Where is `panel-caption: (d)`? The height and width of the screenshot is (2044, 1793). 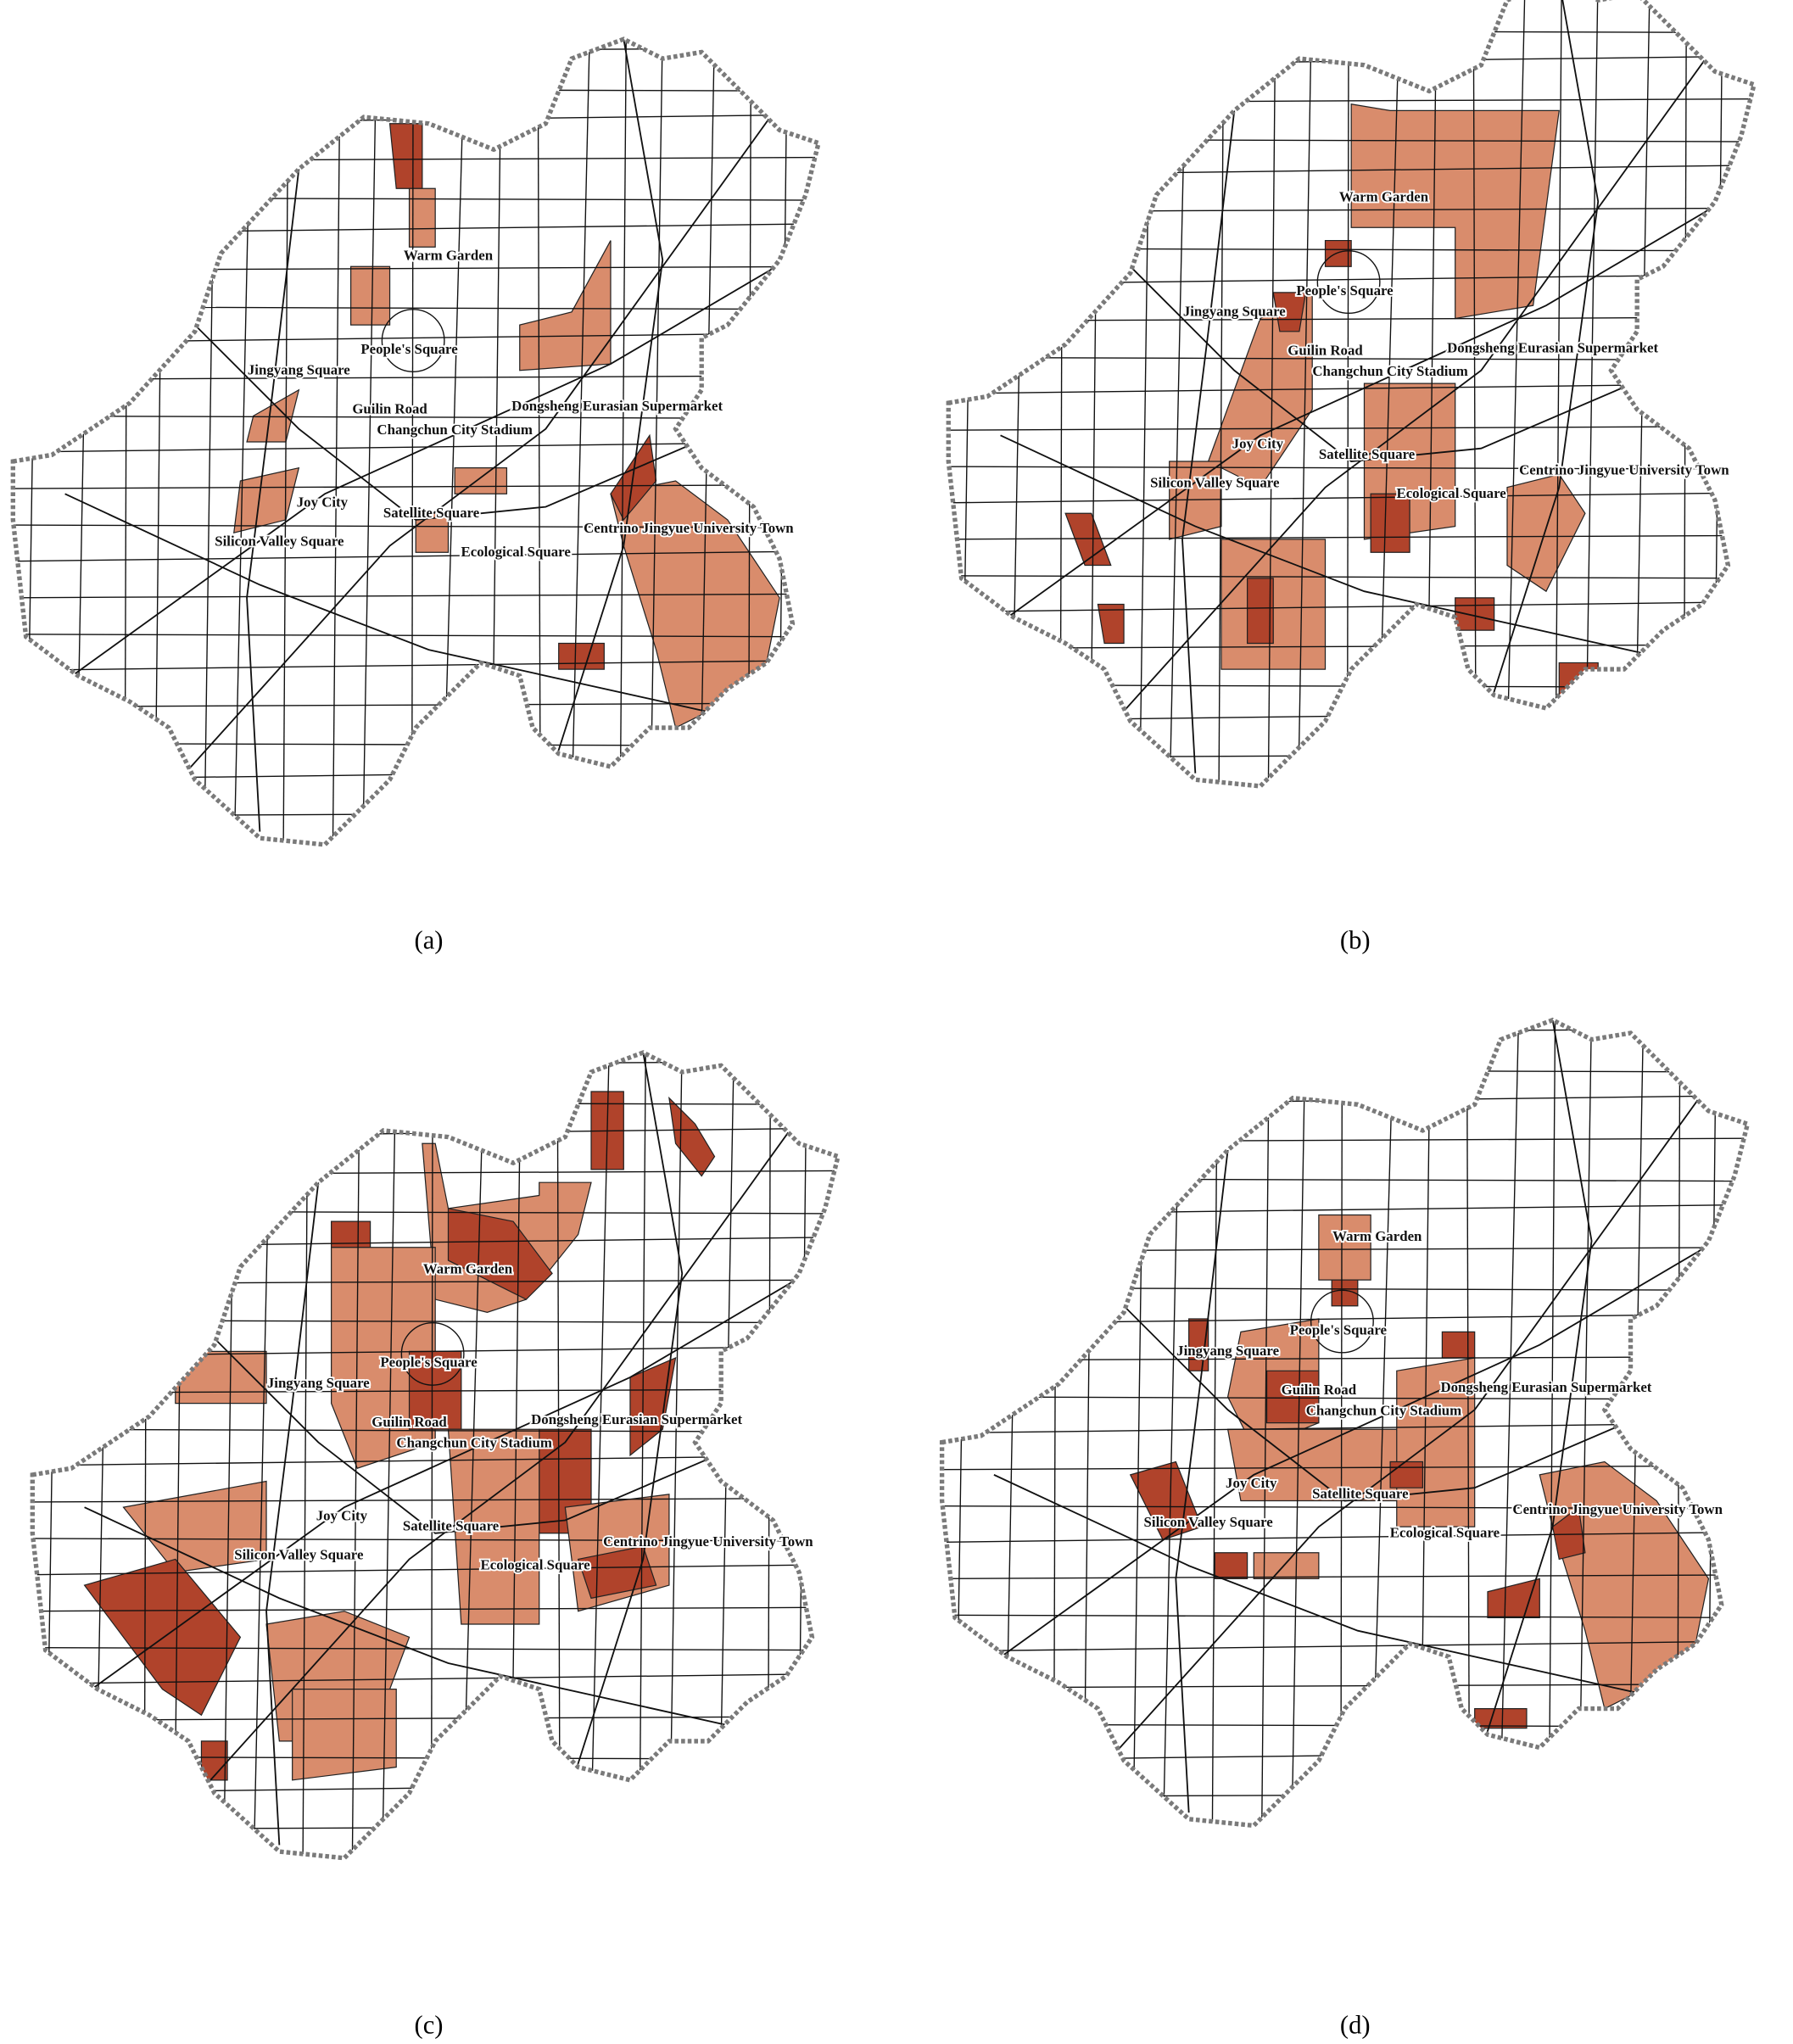
panel-caption: (d) is located at coordinates (1355, 2025).